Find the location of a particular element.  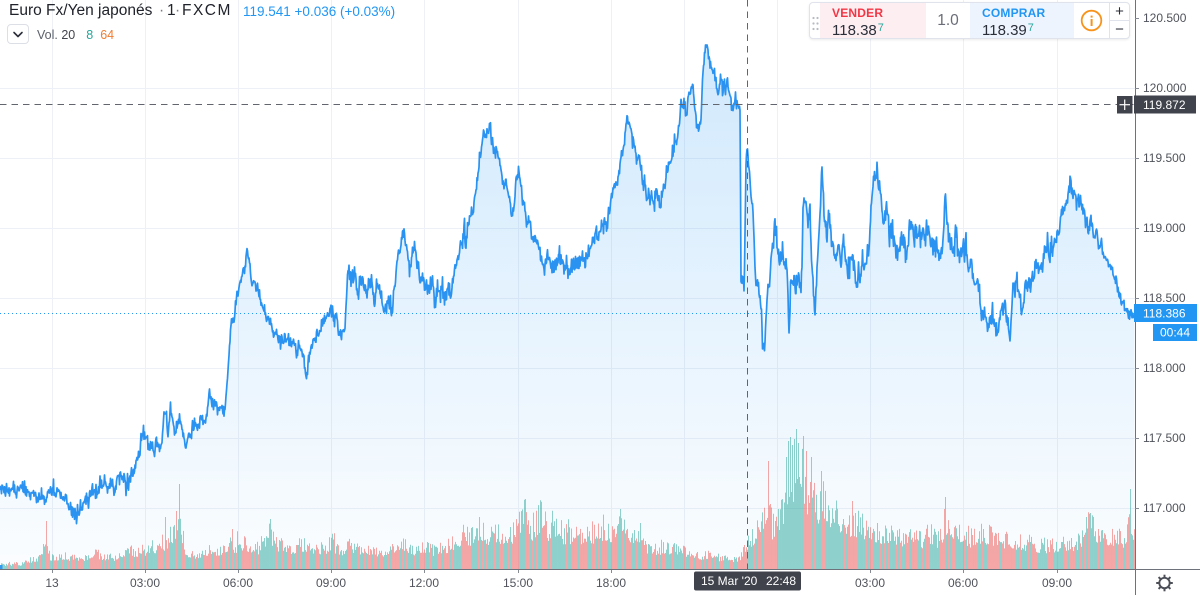

svg-text: 13 is located at coordinates (52, 583).